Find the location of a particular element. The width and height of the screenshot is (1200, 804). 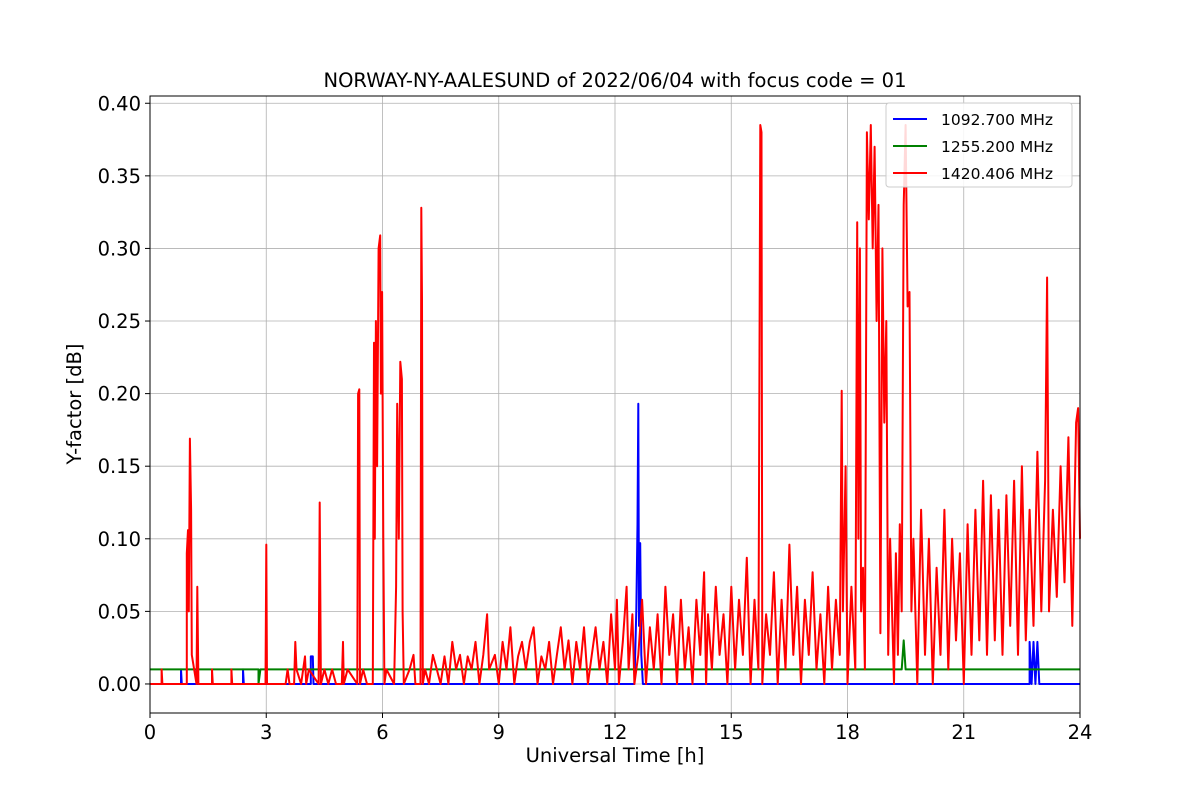

legend-label-3: 1420.406 MHz is located at coordinates (997, 174).